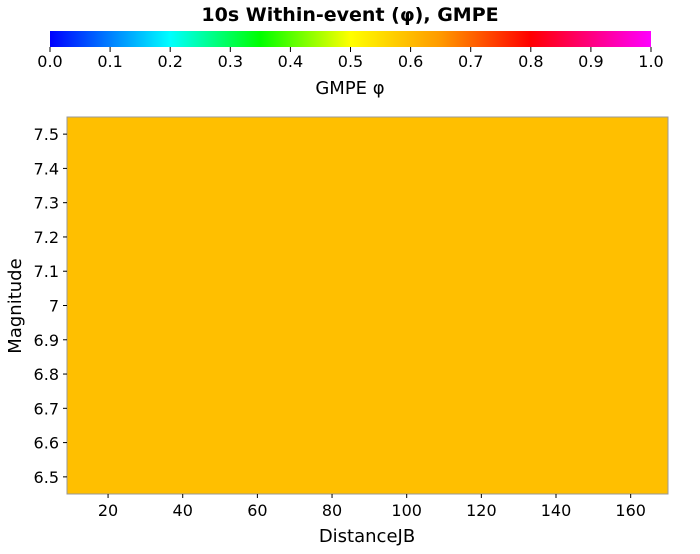 The height and width of the screenshot is (554, 700). Describe the element at coordinates (350, 61) in the screenshot. I see `colorbar-tick-label: 0.5` at that location.